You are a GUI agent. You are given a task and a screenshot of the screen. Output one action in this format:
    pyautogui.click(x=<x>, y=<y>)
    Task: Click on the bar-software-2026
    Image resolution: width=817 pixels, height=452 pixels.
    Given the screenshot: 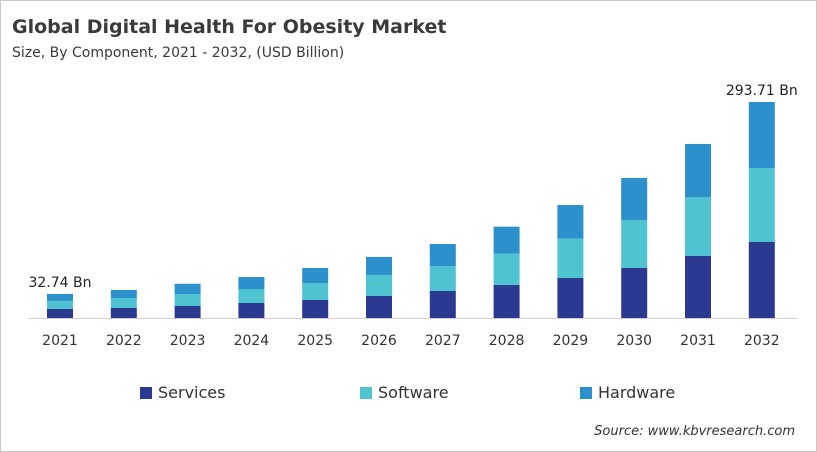 What is the action you would take?
    pyautogui.click(x=379, y=285)
    